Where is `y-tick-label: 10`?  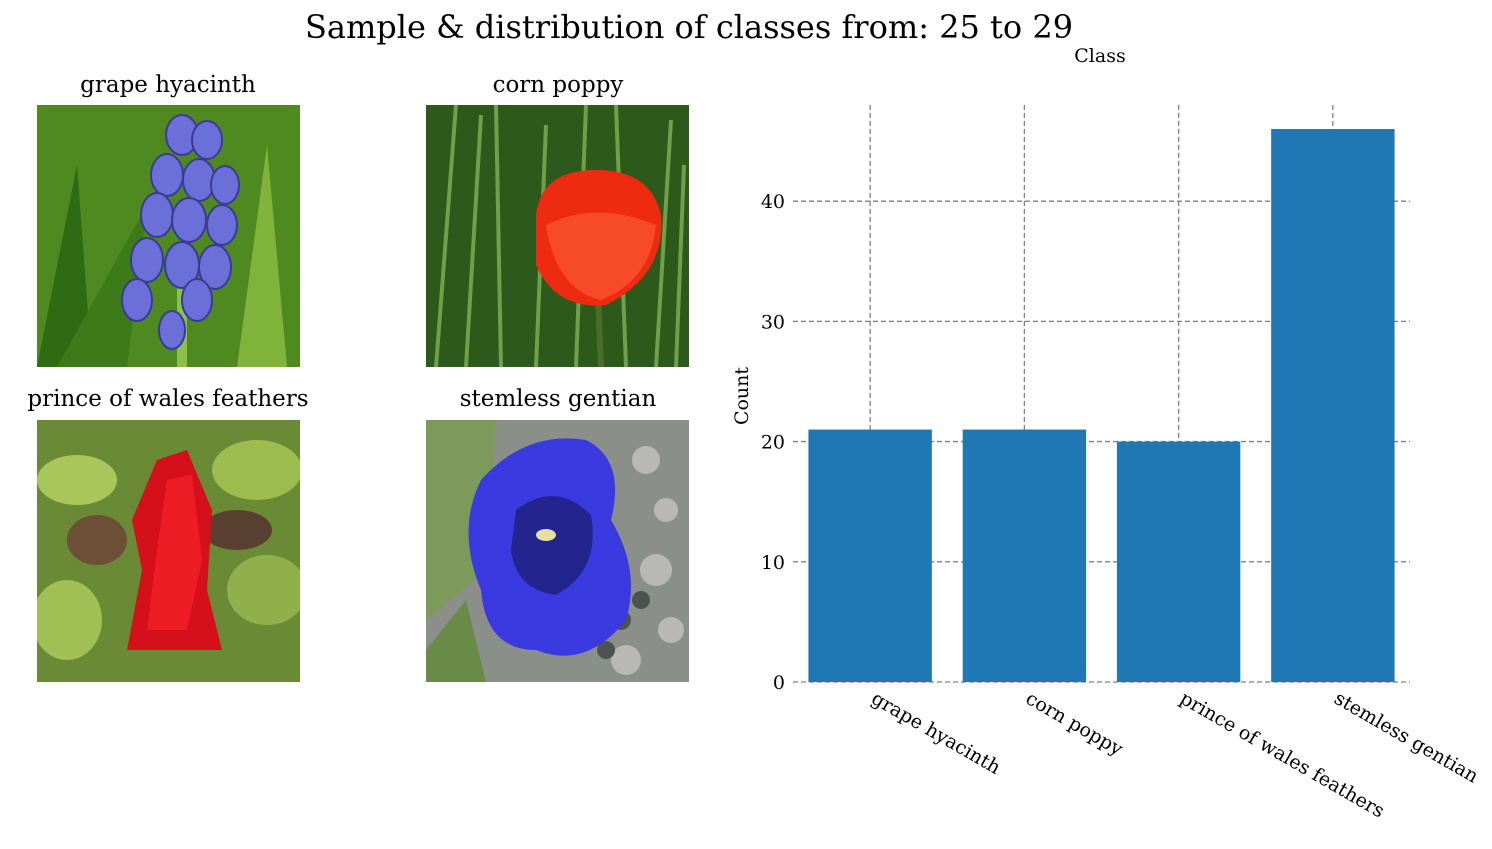 y-tick-label: 10 is located at coordinates (773, 563).